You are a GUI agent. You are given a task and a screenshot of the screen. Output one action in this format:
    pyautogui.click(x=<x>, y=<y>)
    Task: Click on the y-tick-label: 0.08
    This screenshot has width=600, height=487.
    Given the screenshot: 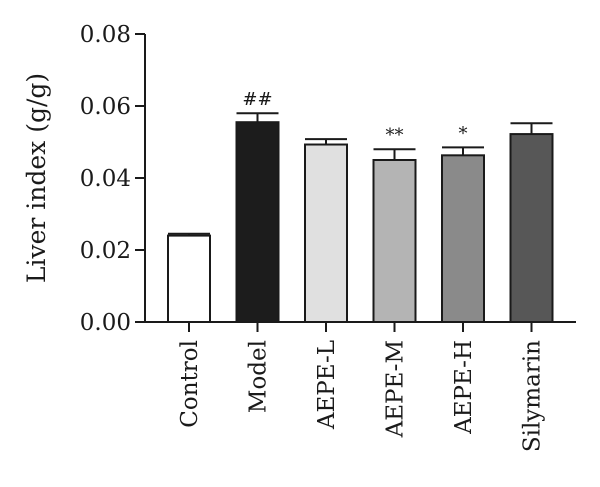 What is the action you would take?
    pyautogui.click(x=105, y=35)
    